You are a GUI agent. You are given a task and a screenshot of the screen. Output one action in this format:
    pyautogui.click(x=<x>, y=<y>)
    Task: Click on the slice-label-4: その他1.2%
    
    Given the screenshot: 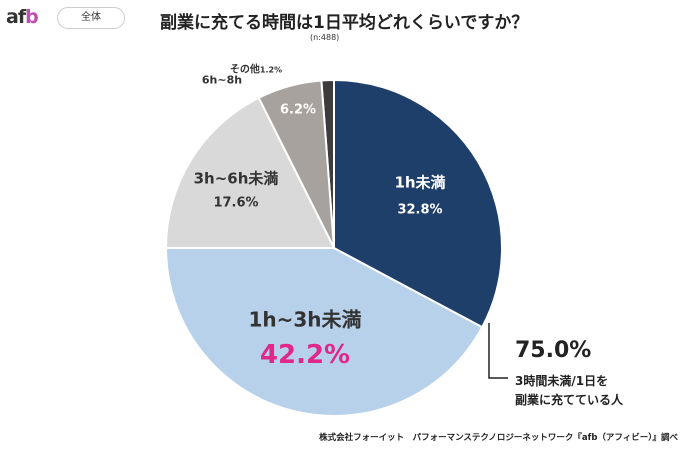 What is the action you would take?
    pyautogui.click(x=256, y=68)
    